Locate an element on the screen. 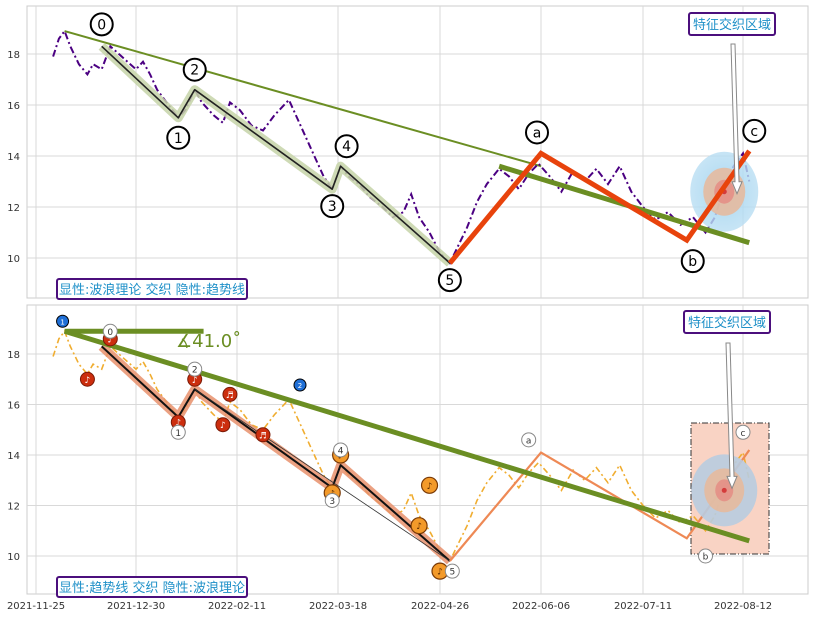  bottom-legend-label: 显性:趋势线 交织 隐性:波浪理论 is located at coordinates (152, 588).